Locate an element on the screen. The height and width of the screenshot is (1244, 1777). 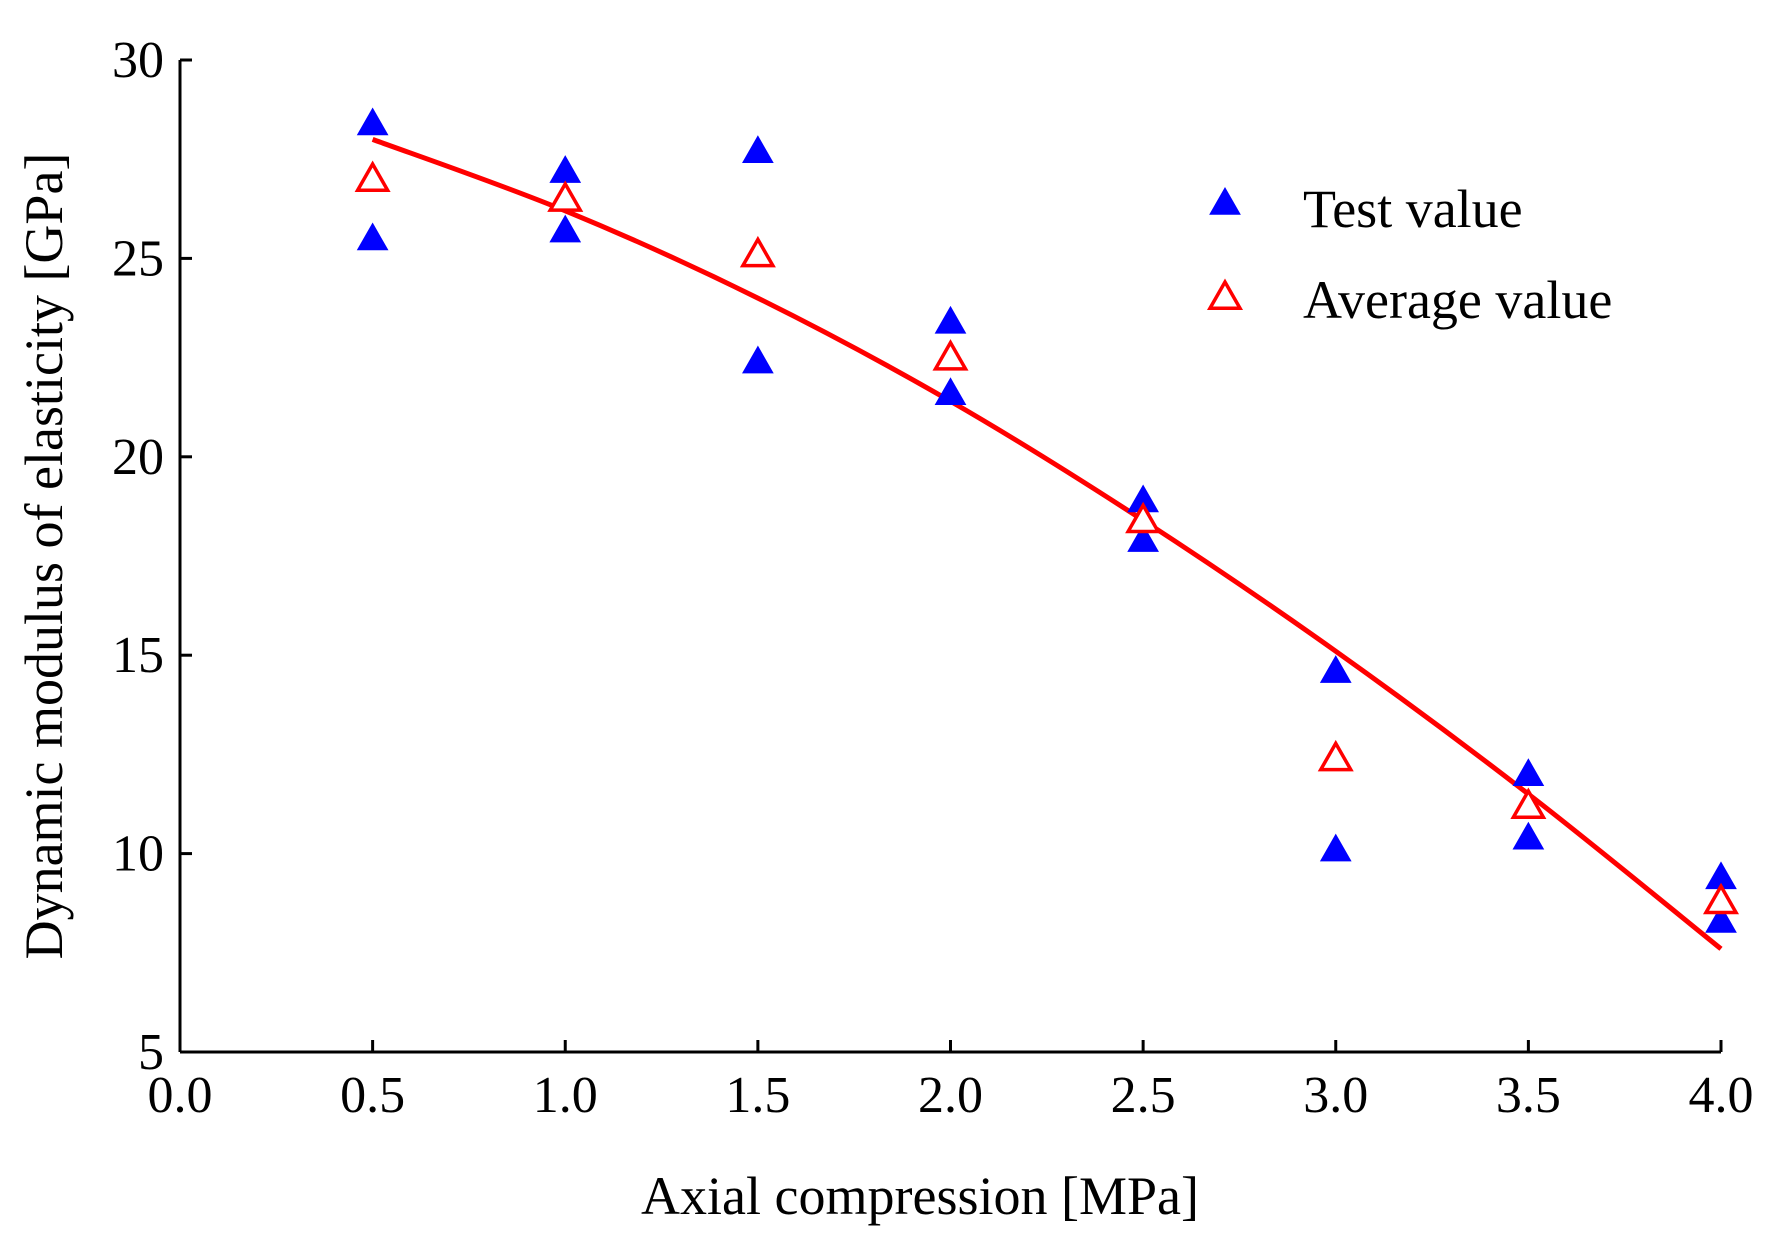
x-tick-label: 4.0 is located at coordinates (1721, 1095).